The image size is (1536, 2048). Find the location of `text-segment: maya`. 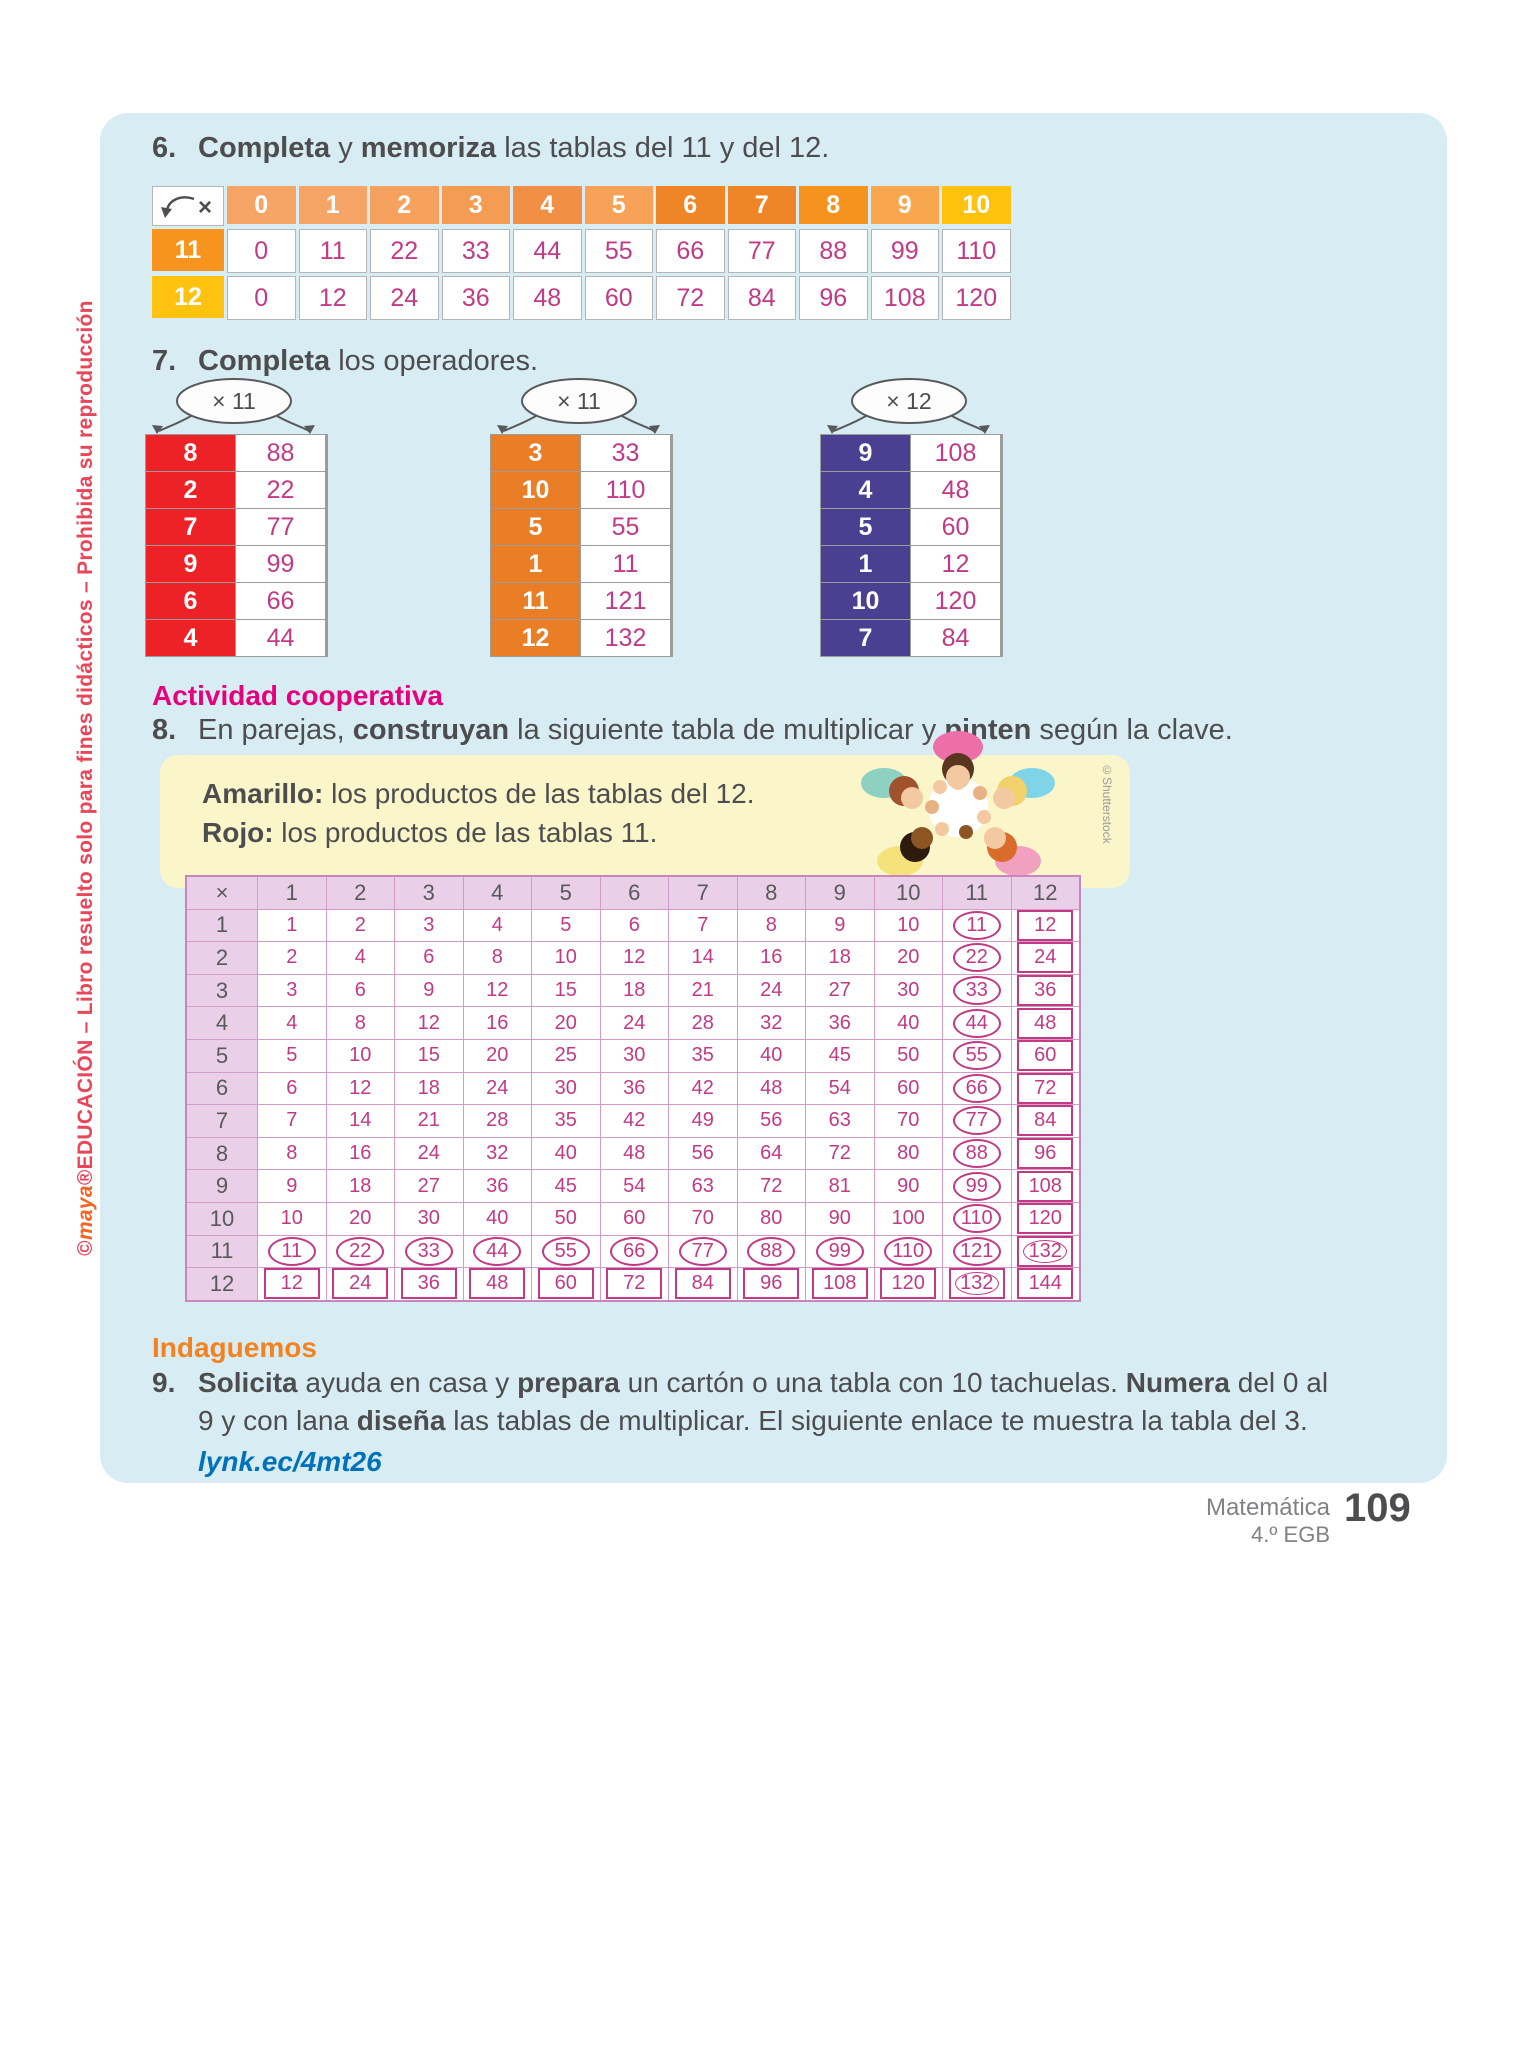

text-segment: maya is located at coordinates (85, 1213).